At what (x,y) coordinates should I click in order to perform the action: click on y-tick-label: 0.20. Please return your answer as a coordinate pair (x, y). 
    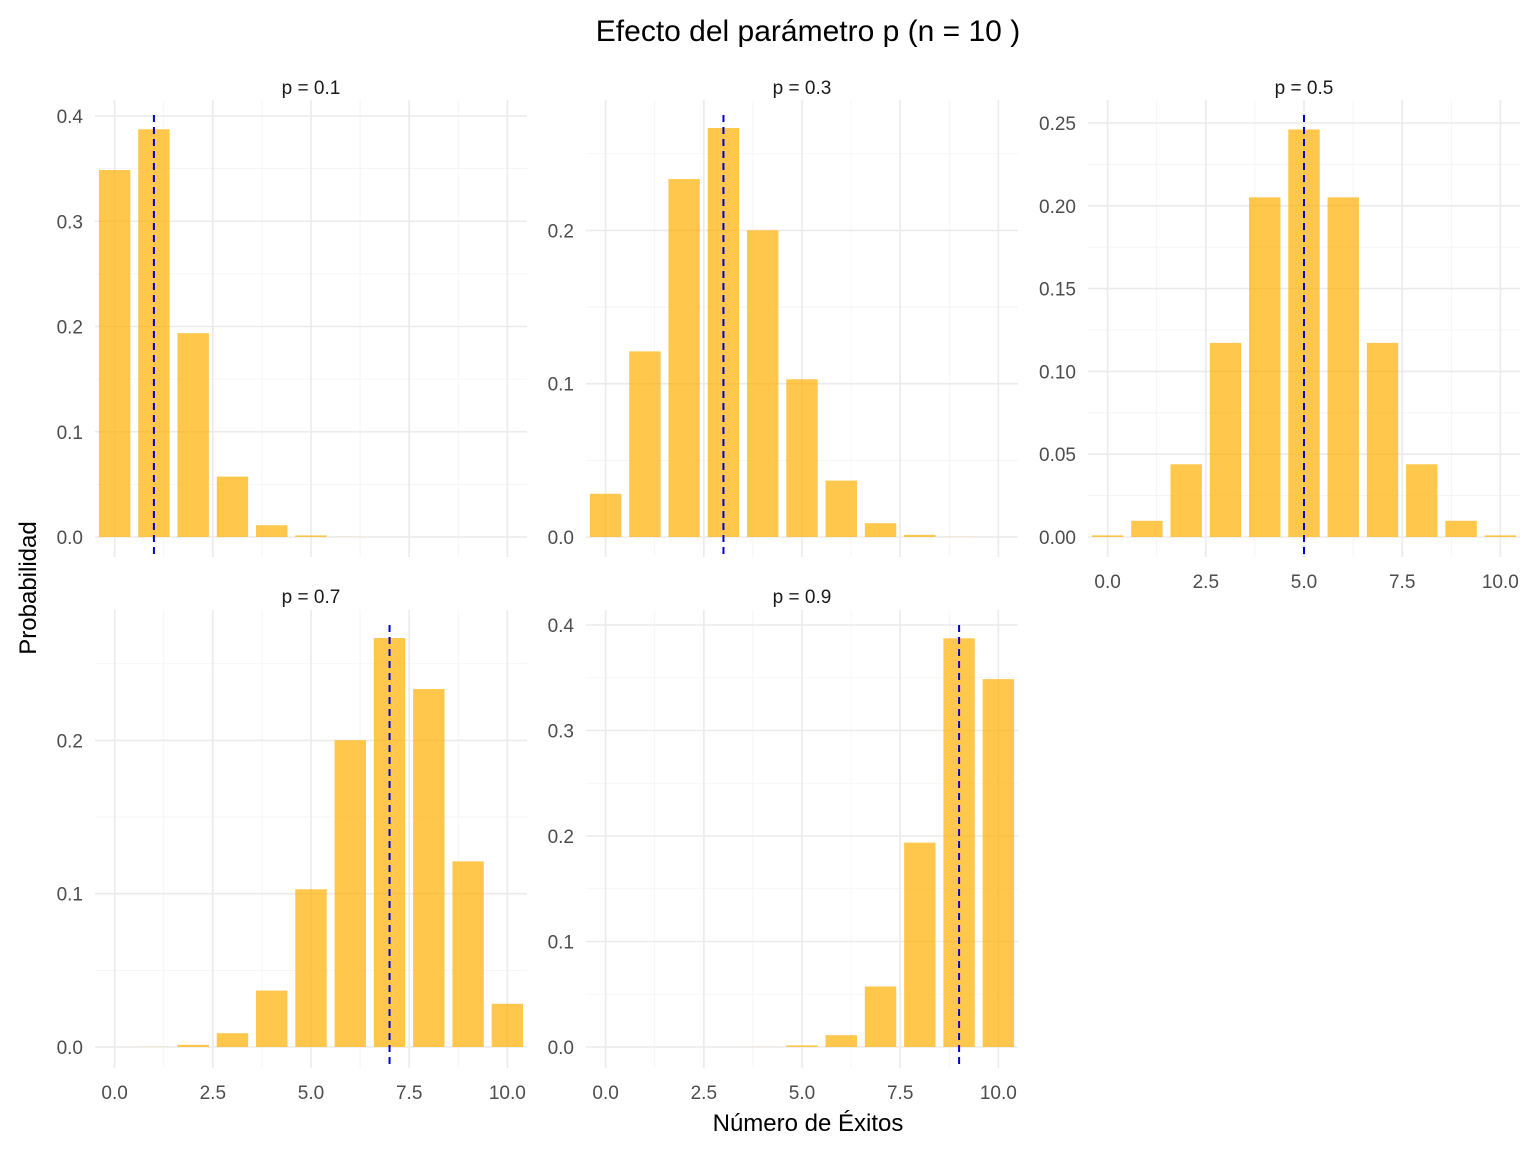
    Looking at the image, I should click on (1057, 207).